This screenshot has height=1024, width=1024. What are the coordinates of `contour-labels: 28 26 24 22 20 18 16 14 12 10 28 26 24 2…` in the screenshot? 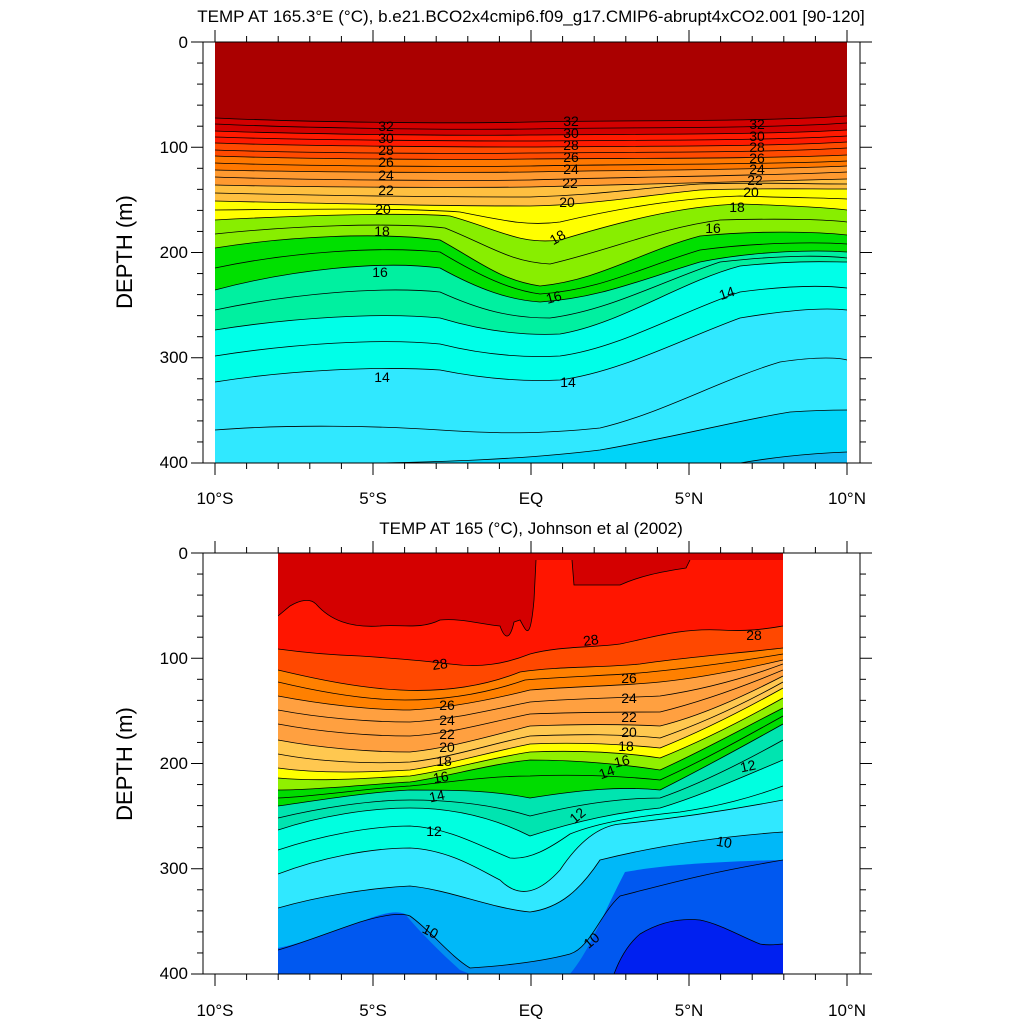 It's located at (591, 789).